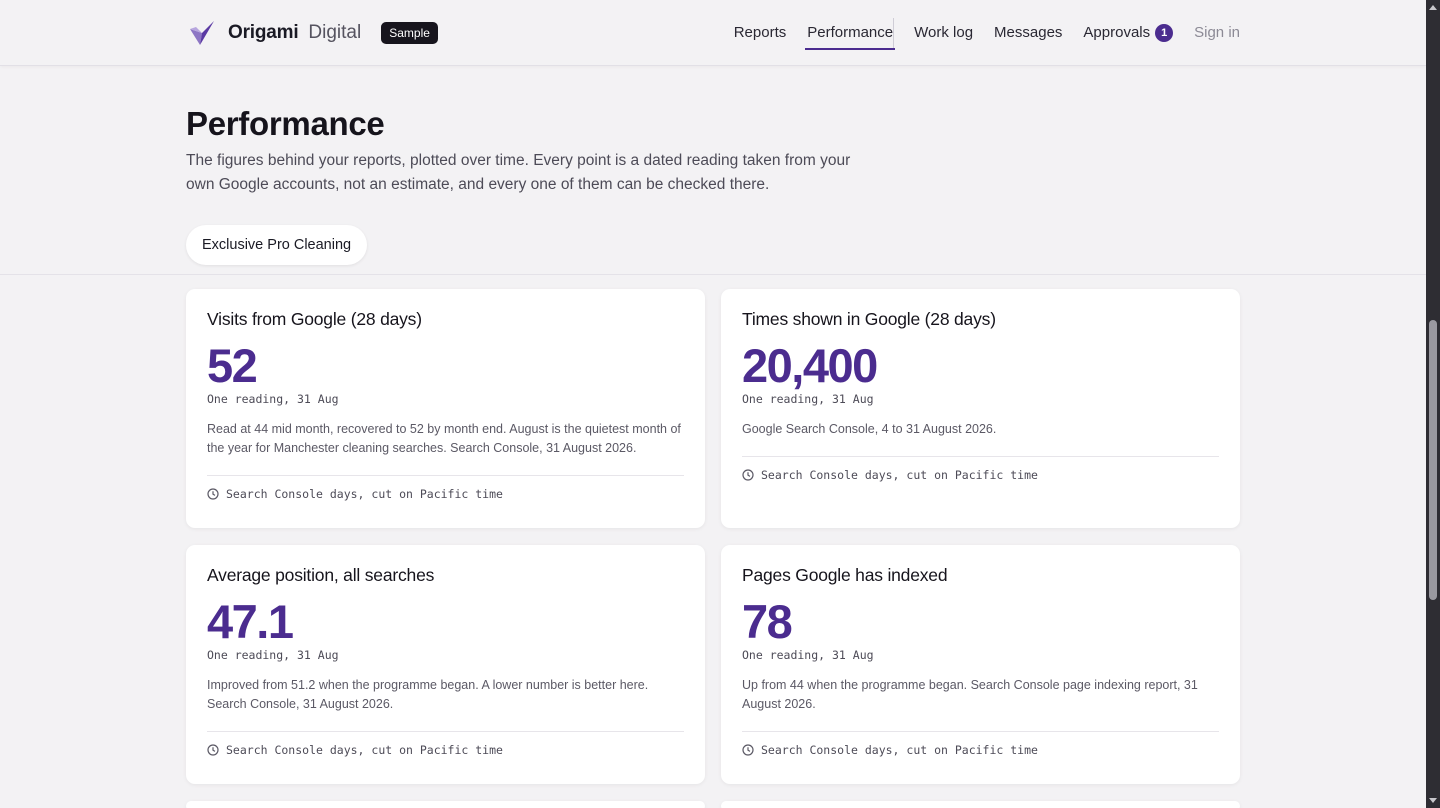 Image resolution: width=1440 pixels, height=808 pixels. Describe the element at coordinates (1433, 7) in the screenshot. I see `scroll-up-icon` at that location.